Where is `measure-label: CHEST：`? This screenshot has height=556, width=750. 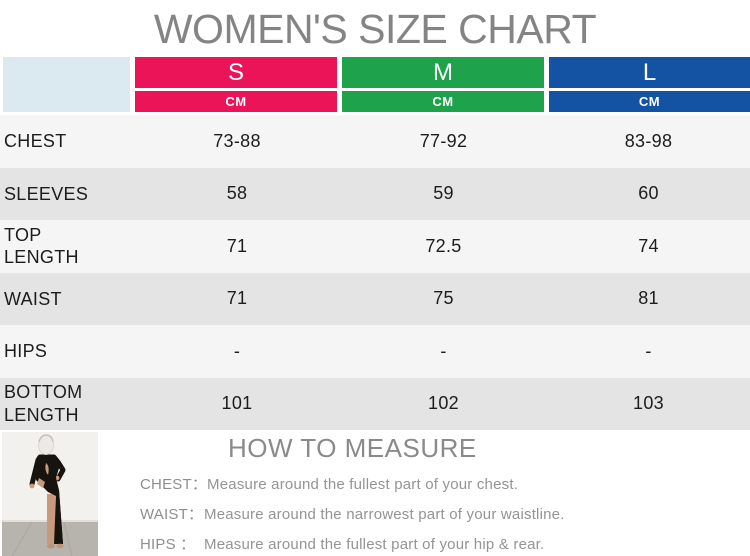
measure-label: CHEST： is located at coordinates (174, 484).